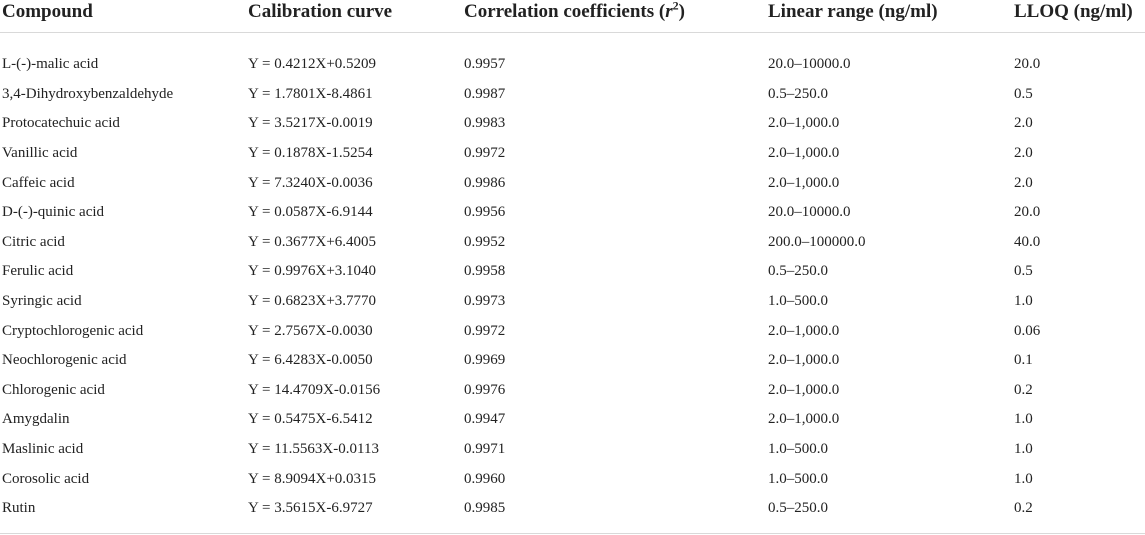 This screenshot has height=535, width=1145. What do you see at coordinates (310, 182) in the screenshot?
I see `cell-calibration-curve: Y = 7.3240X-0.0036` at bounding box center [310, 182].